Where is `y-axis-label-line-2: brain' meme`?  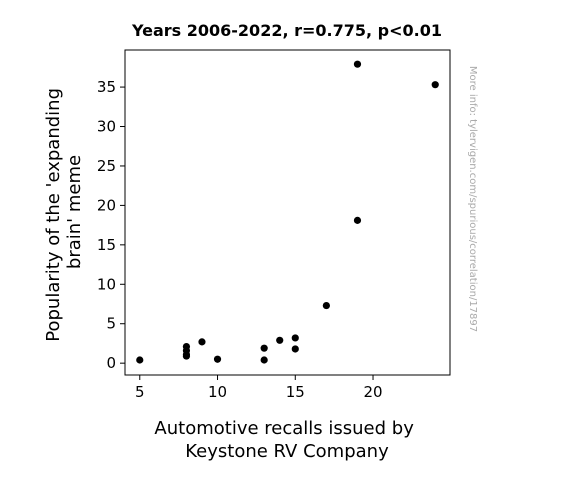 y-axis-label-line-2: brain' meme is located at coordinates (74, 212).